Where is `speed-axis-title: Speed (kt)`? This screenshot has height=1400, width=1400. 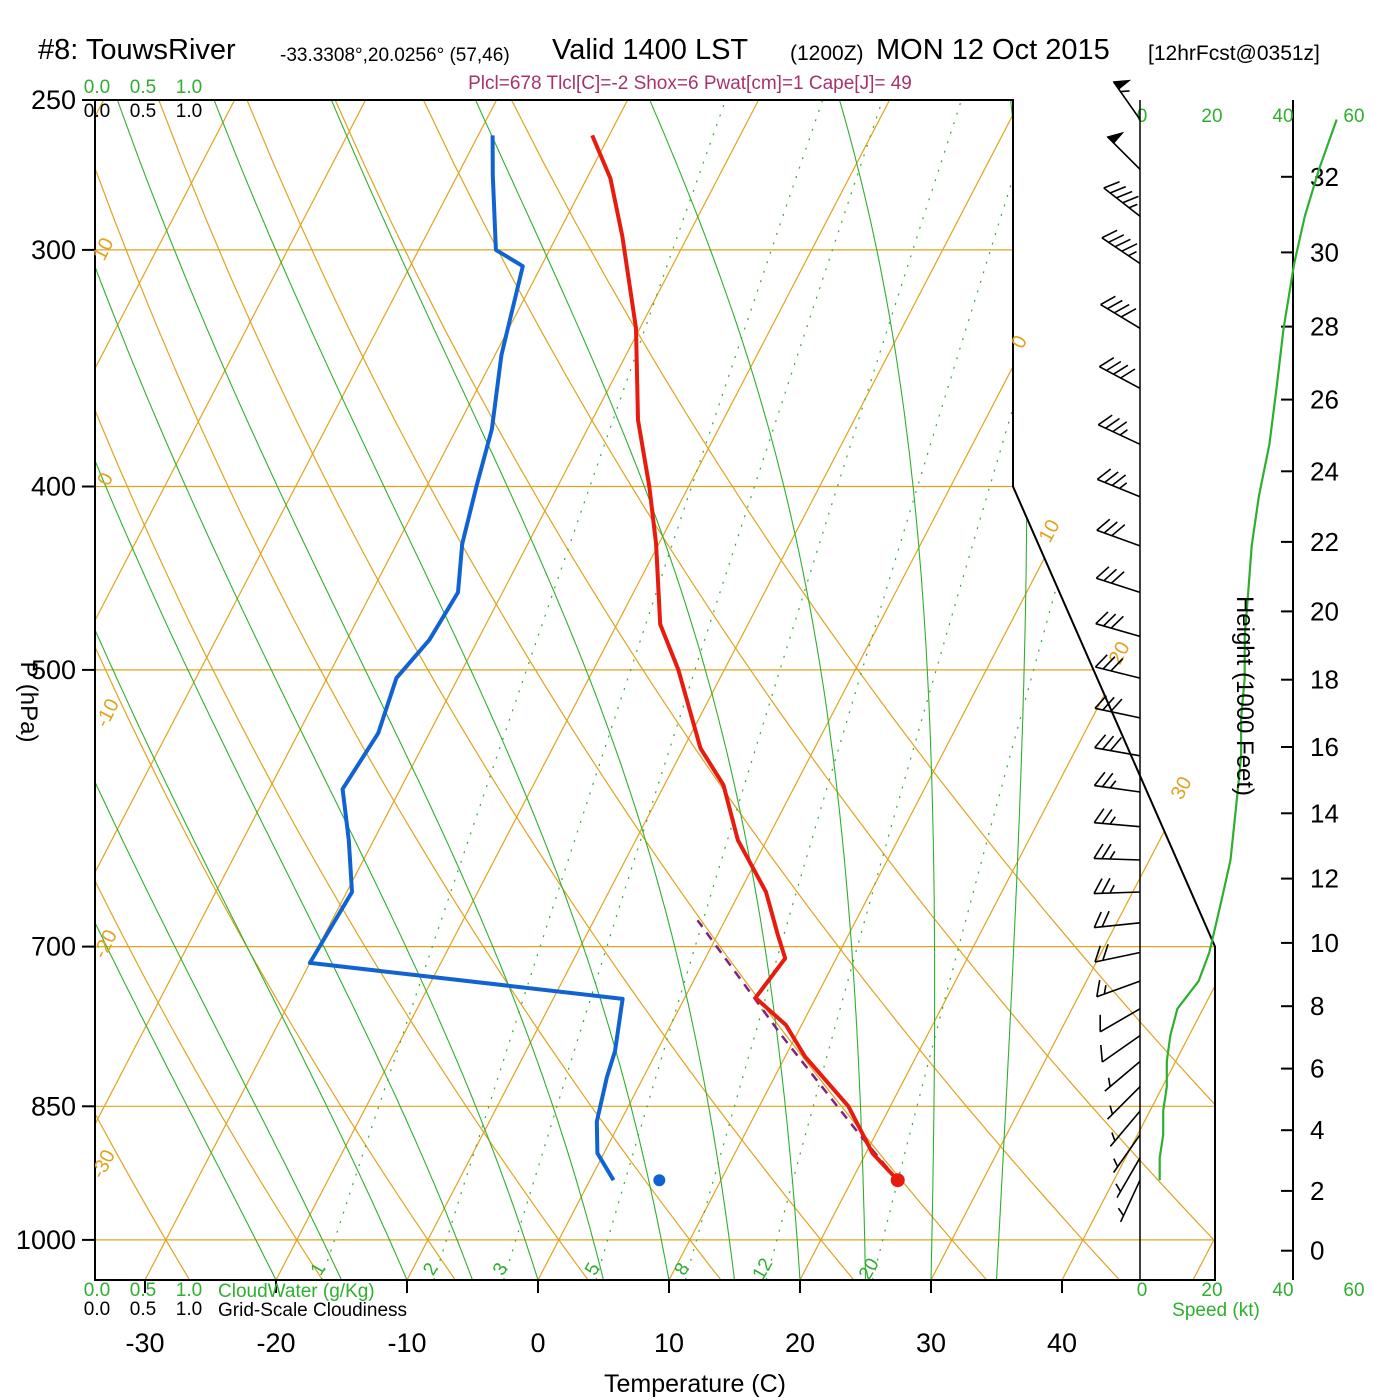
speed-axis-title: Speed (kt) is located at coordinates (1216, 1310).